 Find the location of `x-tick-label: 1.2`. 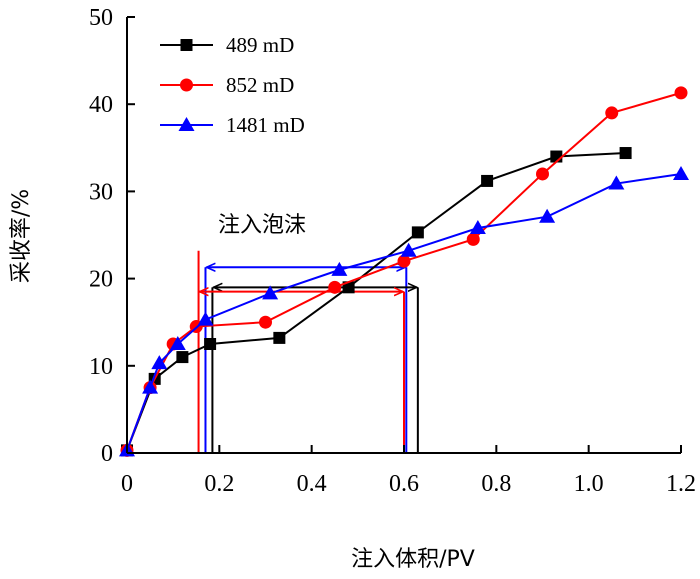

x-tick-label: 1.2 is located at coordinates (681, 484).